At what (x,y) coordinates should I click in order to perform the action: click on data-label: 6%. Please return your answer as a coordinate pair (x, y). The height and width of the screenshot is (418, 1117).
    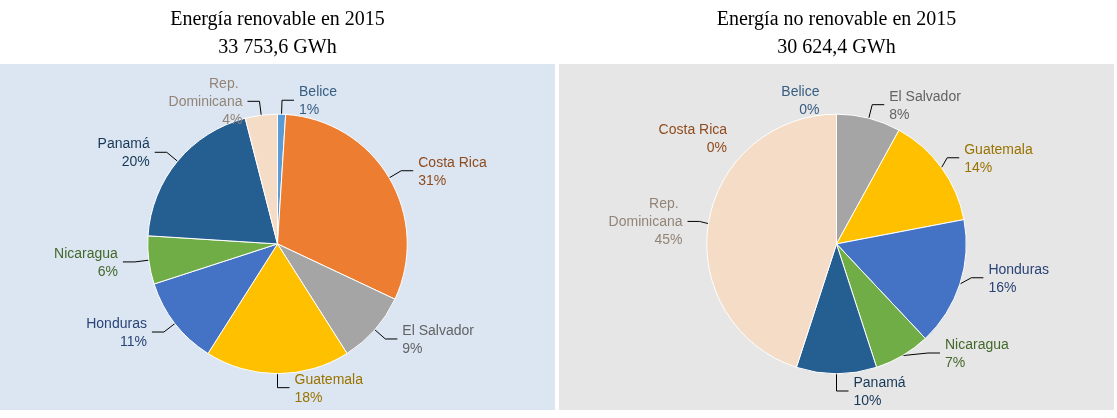
    Looking at the image, I should click on (107, 270).